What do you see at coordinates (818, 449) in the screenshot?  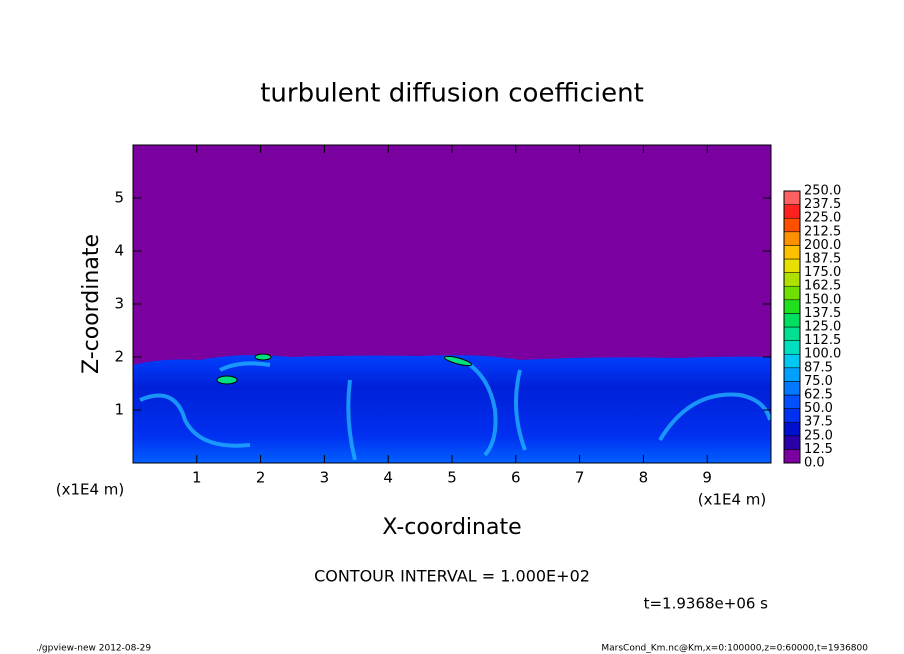 I see `colorbar-label: 12.5` at bounding box center [818, 449].